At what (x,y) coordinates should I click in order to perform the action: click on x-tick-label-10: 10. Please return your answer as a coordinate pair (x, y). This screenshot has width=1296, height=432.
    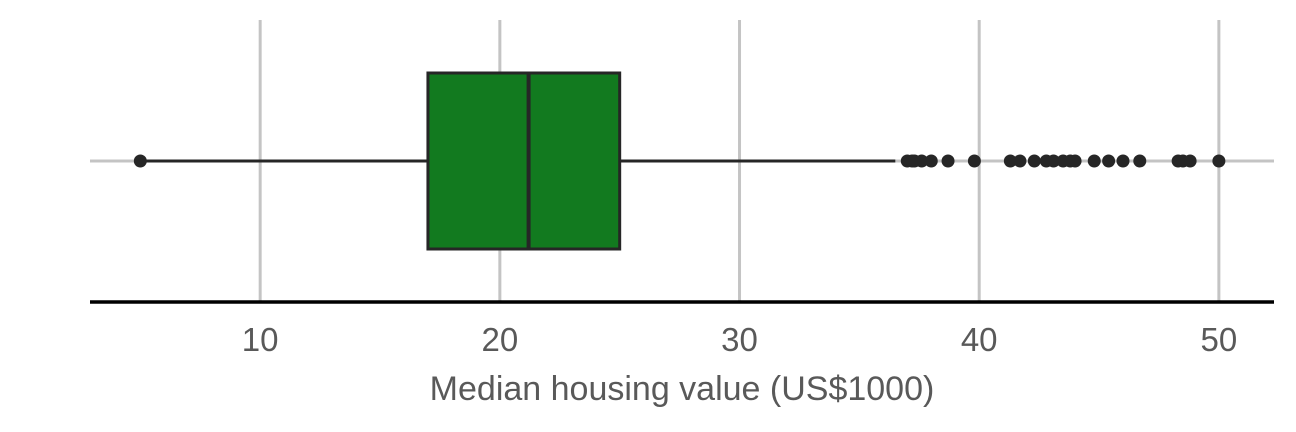
    Looking at the image, I should click on (260, 339).